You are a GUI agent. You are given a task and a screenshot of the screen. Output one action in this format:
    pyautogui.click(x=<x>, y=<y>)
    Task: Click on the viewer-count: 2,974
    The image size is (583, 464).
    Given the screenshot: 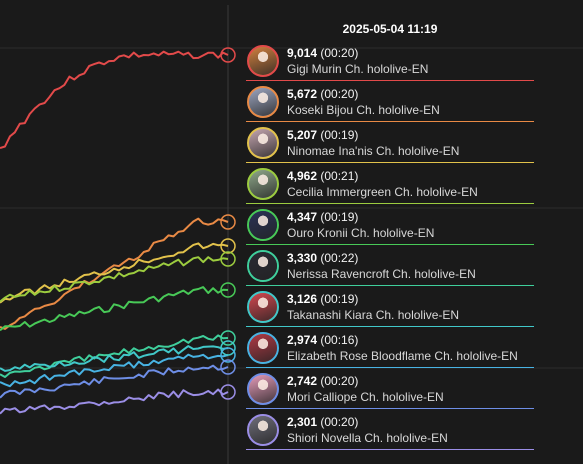 What is the action you would take?
    pyautogui.click(x=302, y=340)
    